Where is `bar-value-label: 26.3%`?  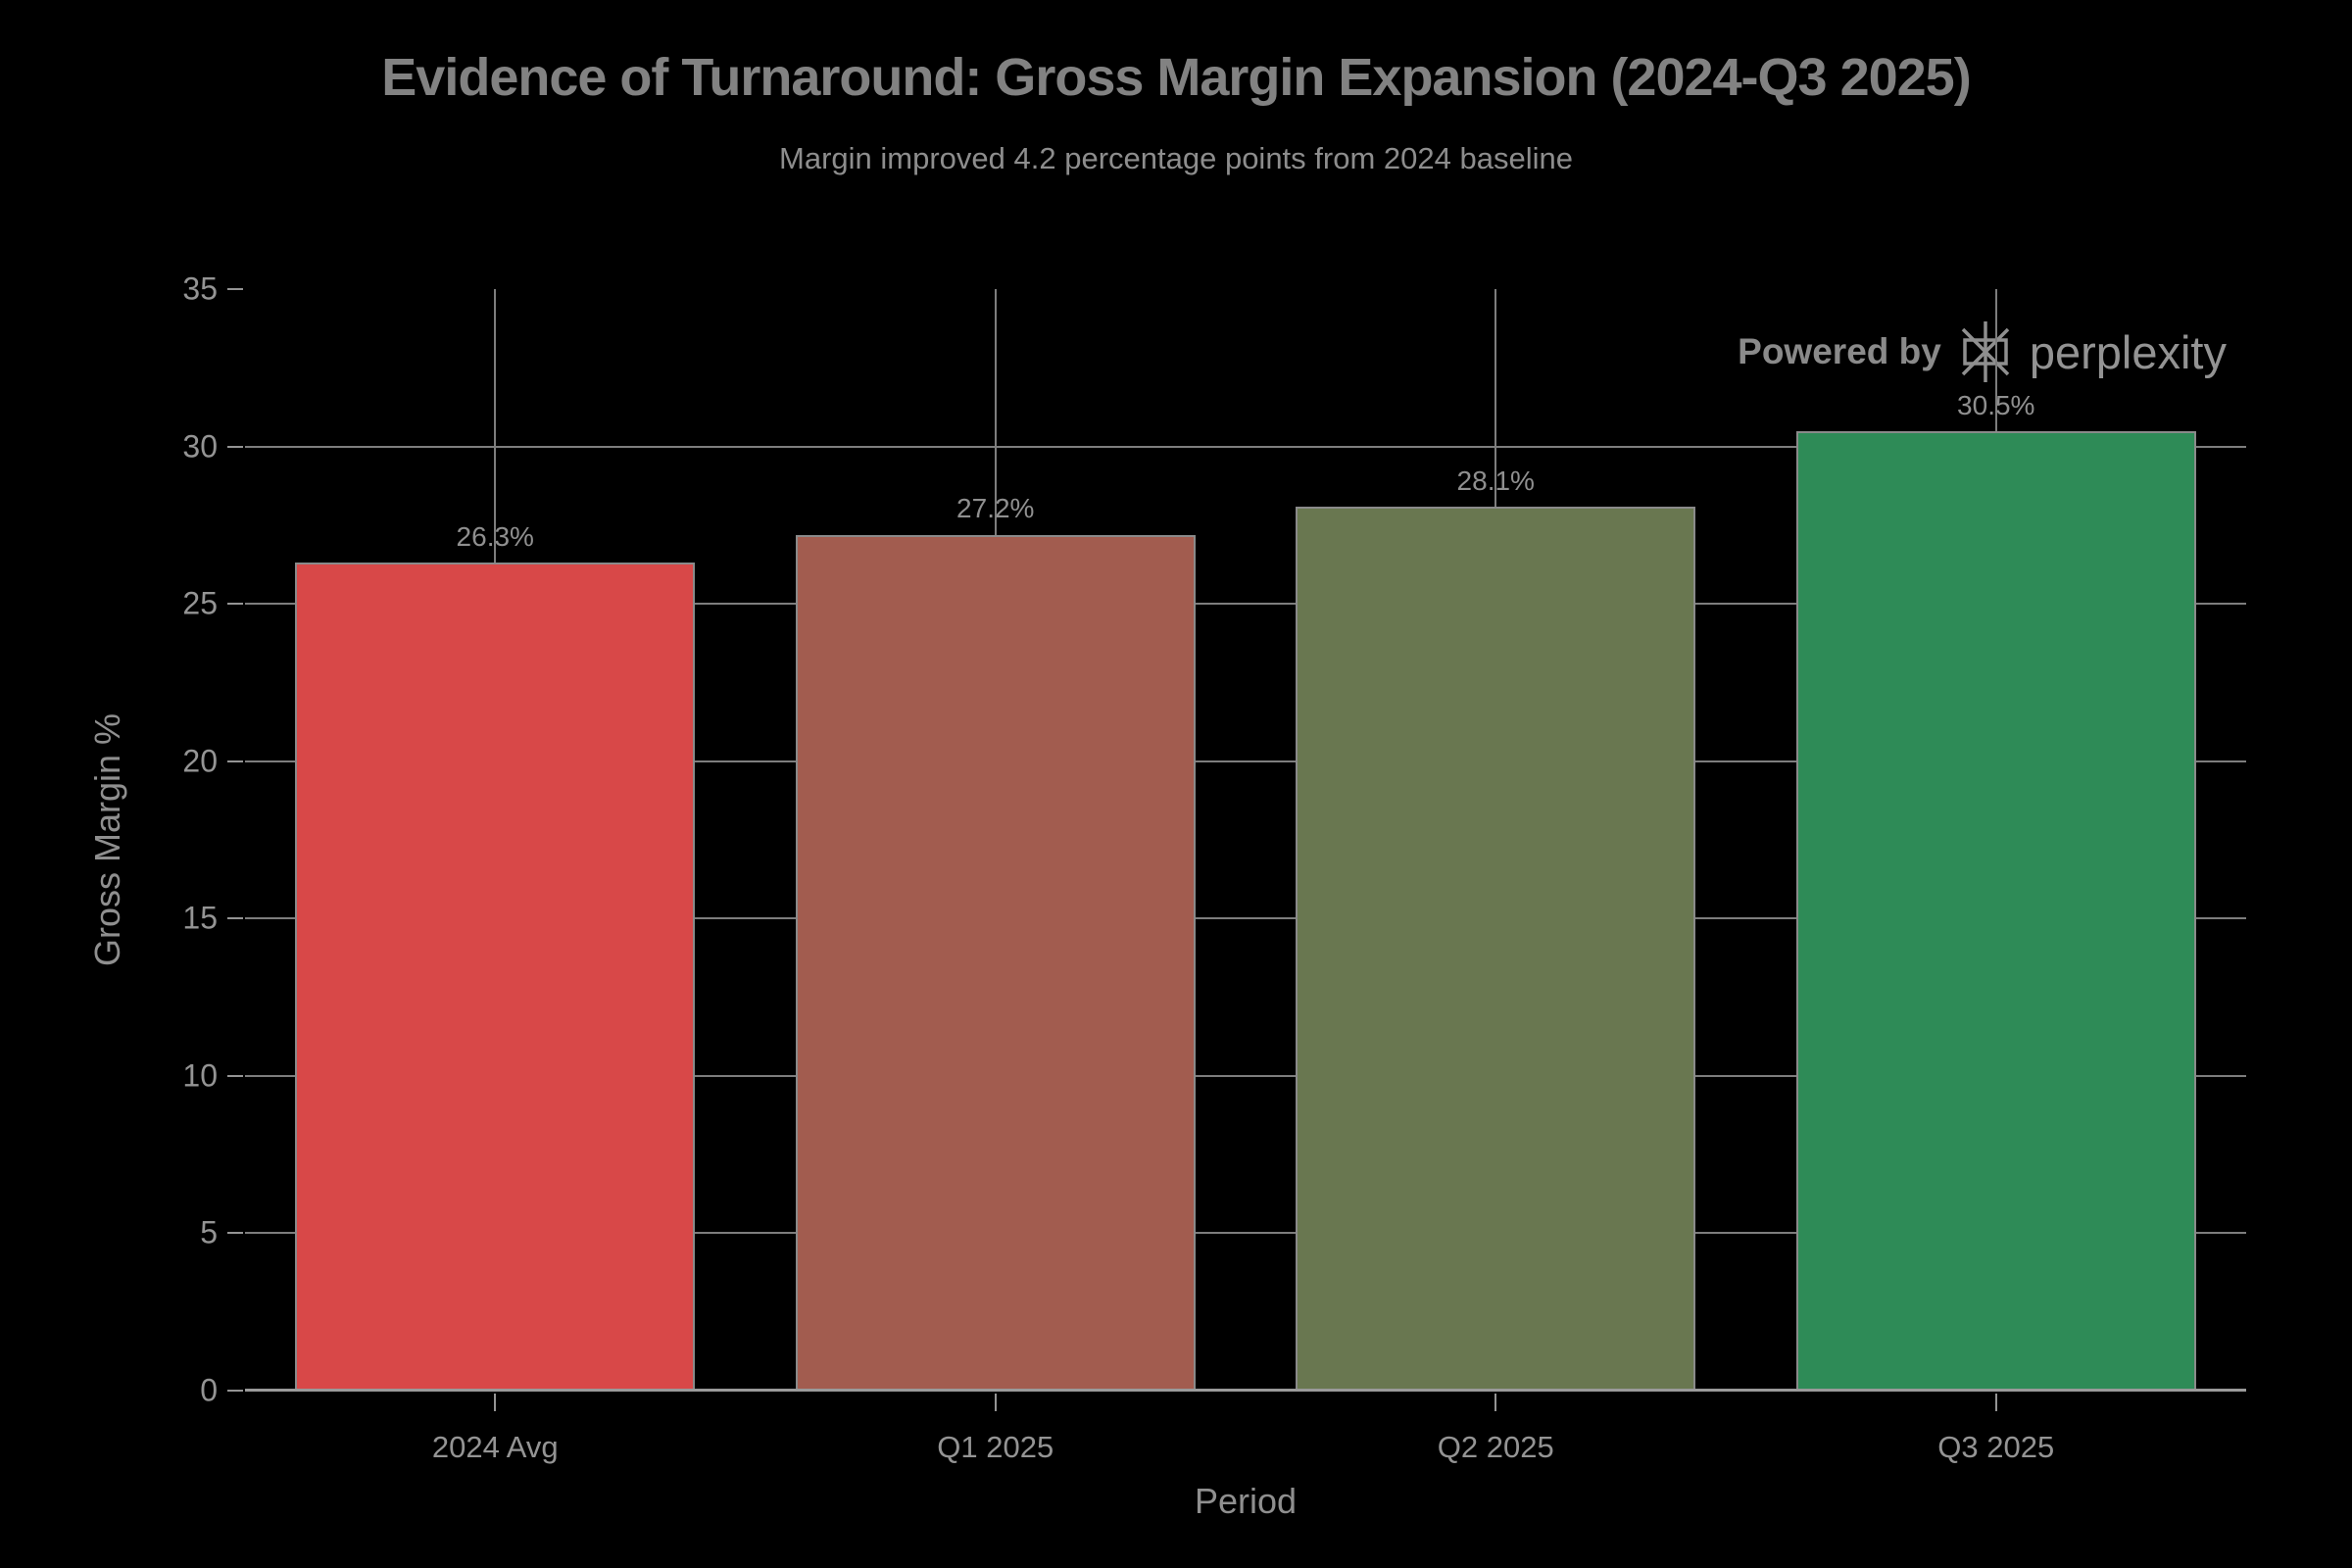
bar-value-label: 26.3% is located at coordinates (495, 537).